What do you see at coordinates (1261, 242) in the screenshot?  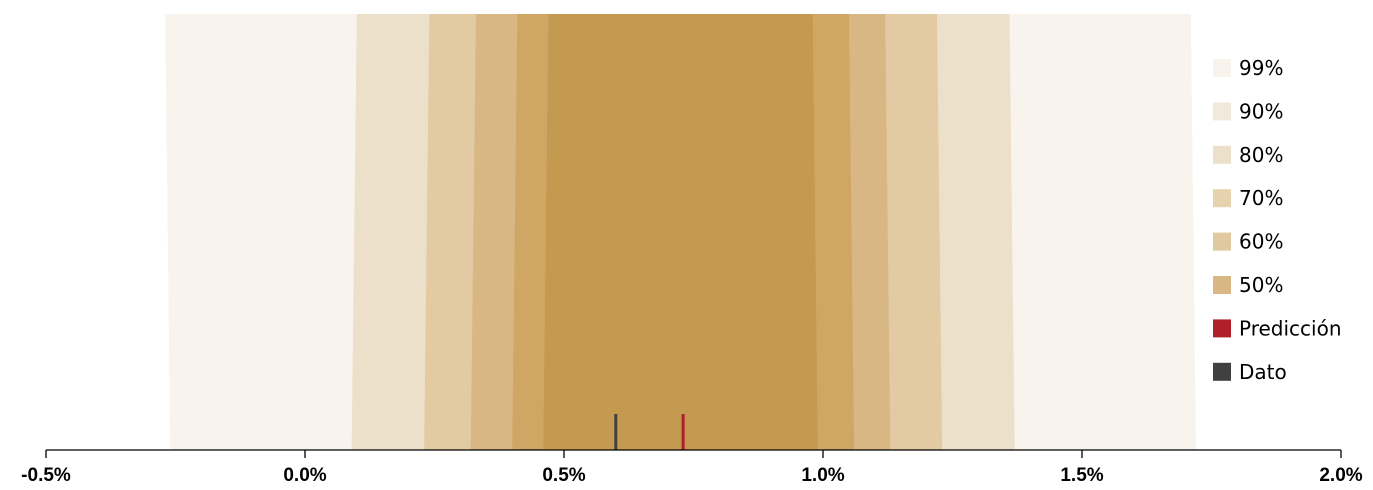 I see `legend-label: 60%` at bounding box center [1261, 242].